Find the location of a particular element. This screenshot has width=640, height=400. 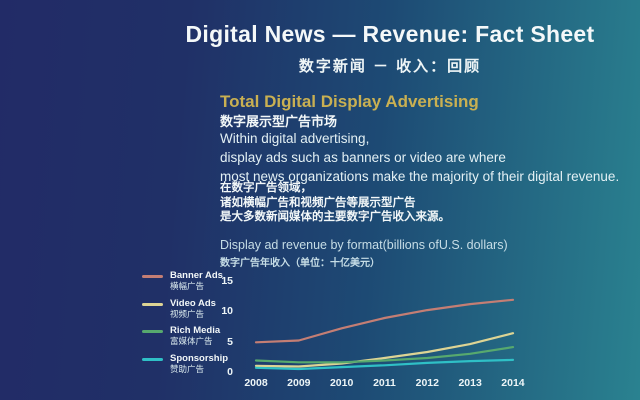

series-line-video-ads is located at coordinates (384, 350).